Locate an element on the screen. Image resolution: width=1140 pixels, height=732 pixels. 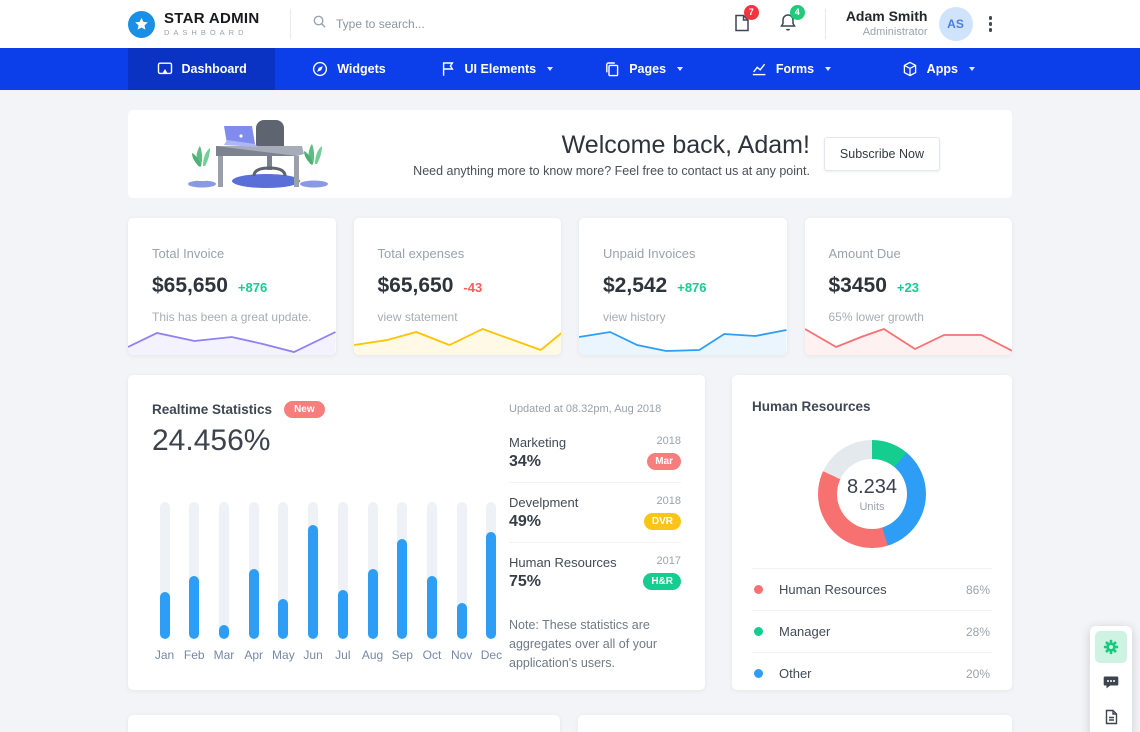
document-icon is located at coordinates (1111, 717).